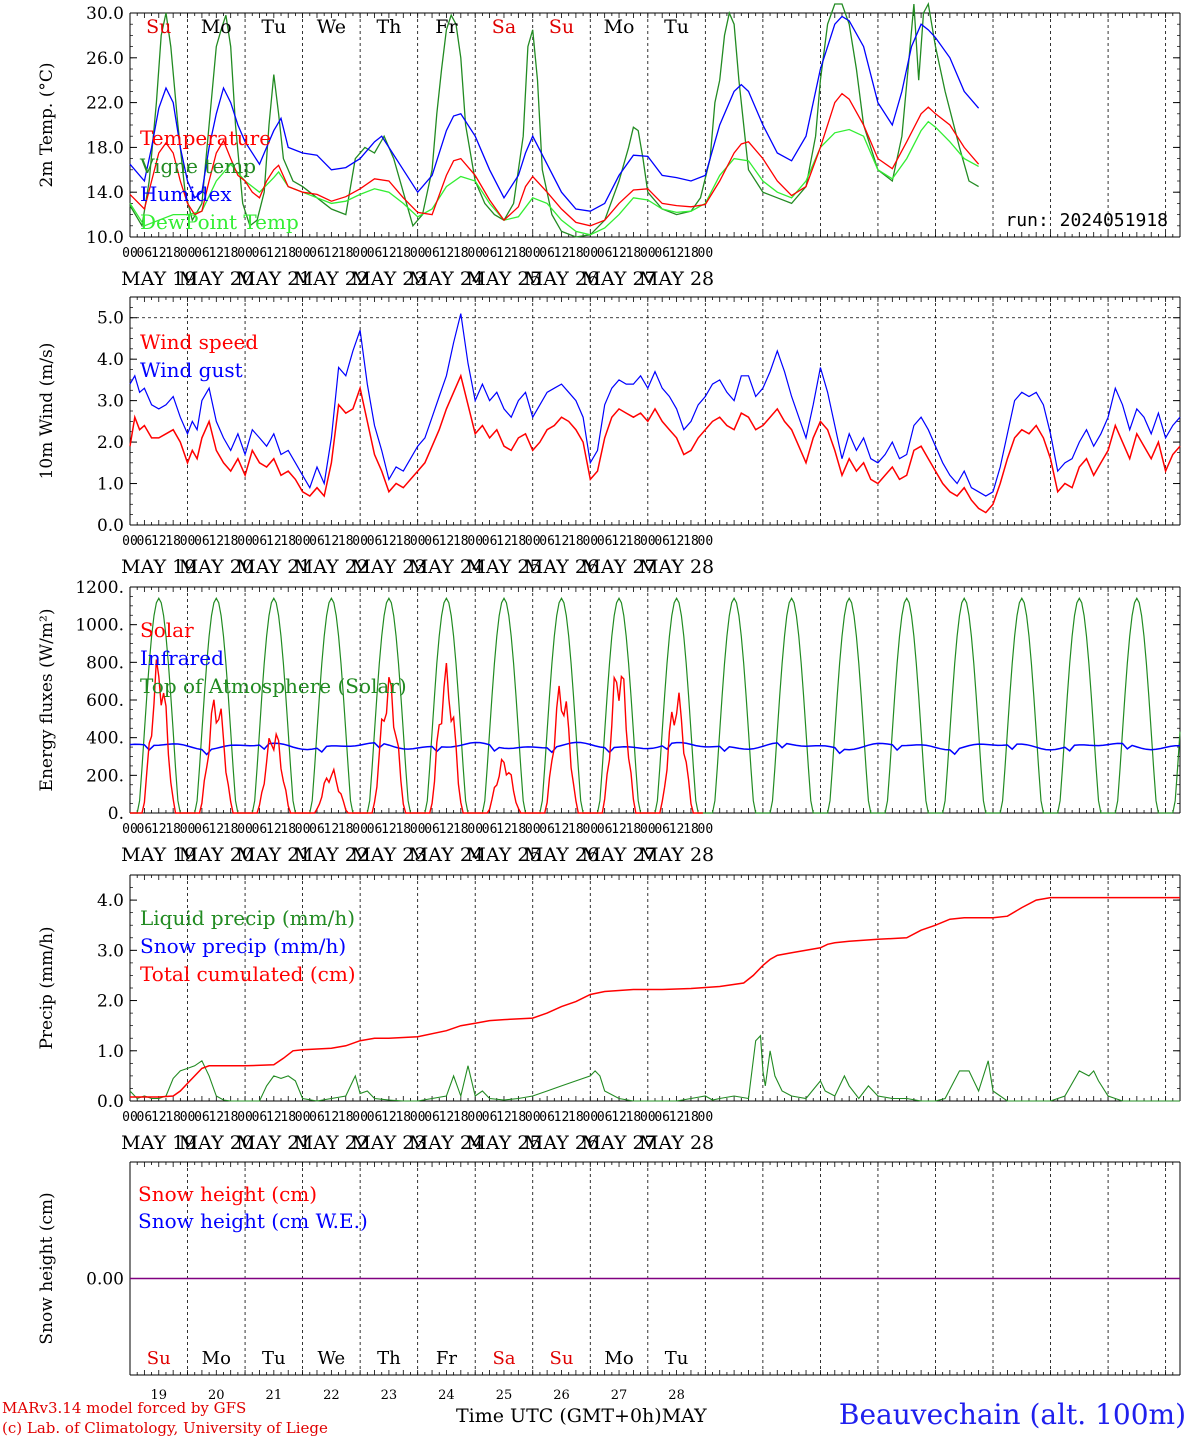  I want to click on weekday-label: Mo, so click(216, 27).